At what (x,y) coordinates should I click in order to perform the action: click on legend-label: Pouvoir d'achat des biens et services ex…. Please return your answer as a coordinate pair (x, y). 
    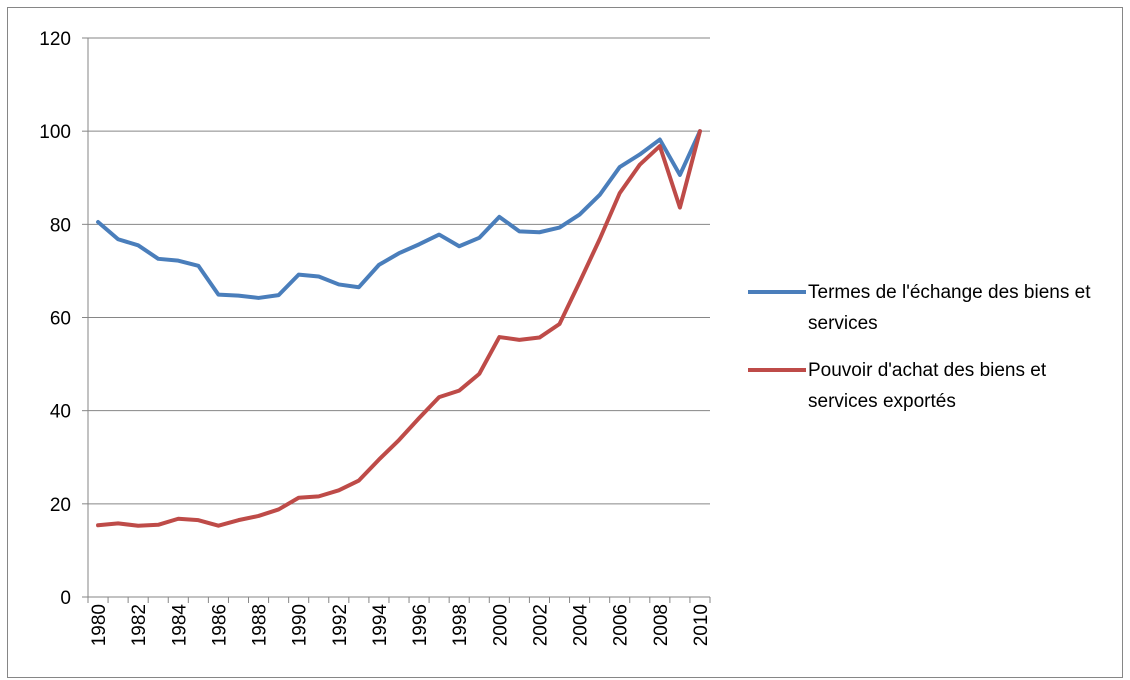
    Looking at the image, I should click on (927, 386).